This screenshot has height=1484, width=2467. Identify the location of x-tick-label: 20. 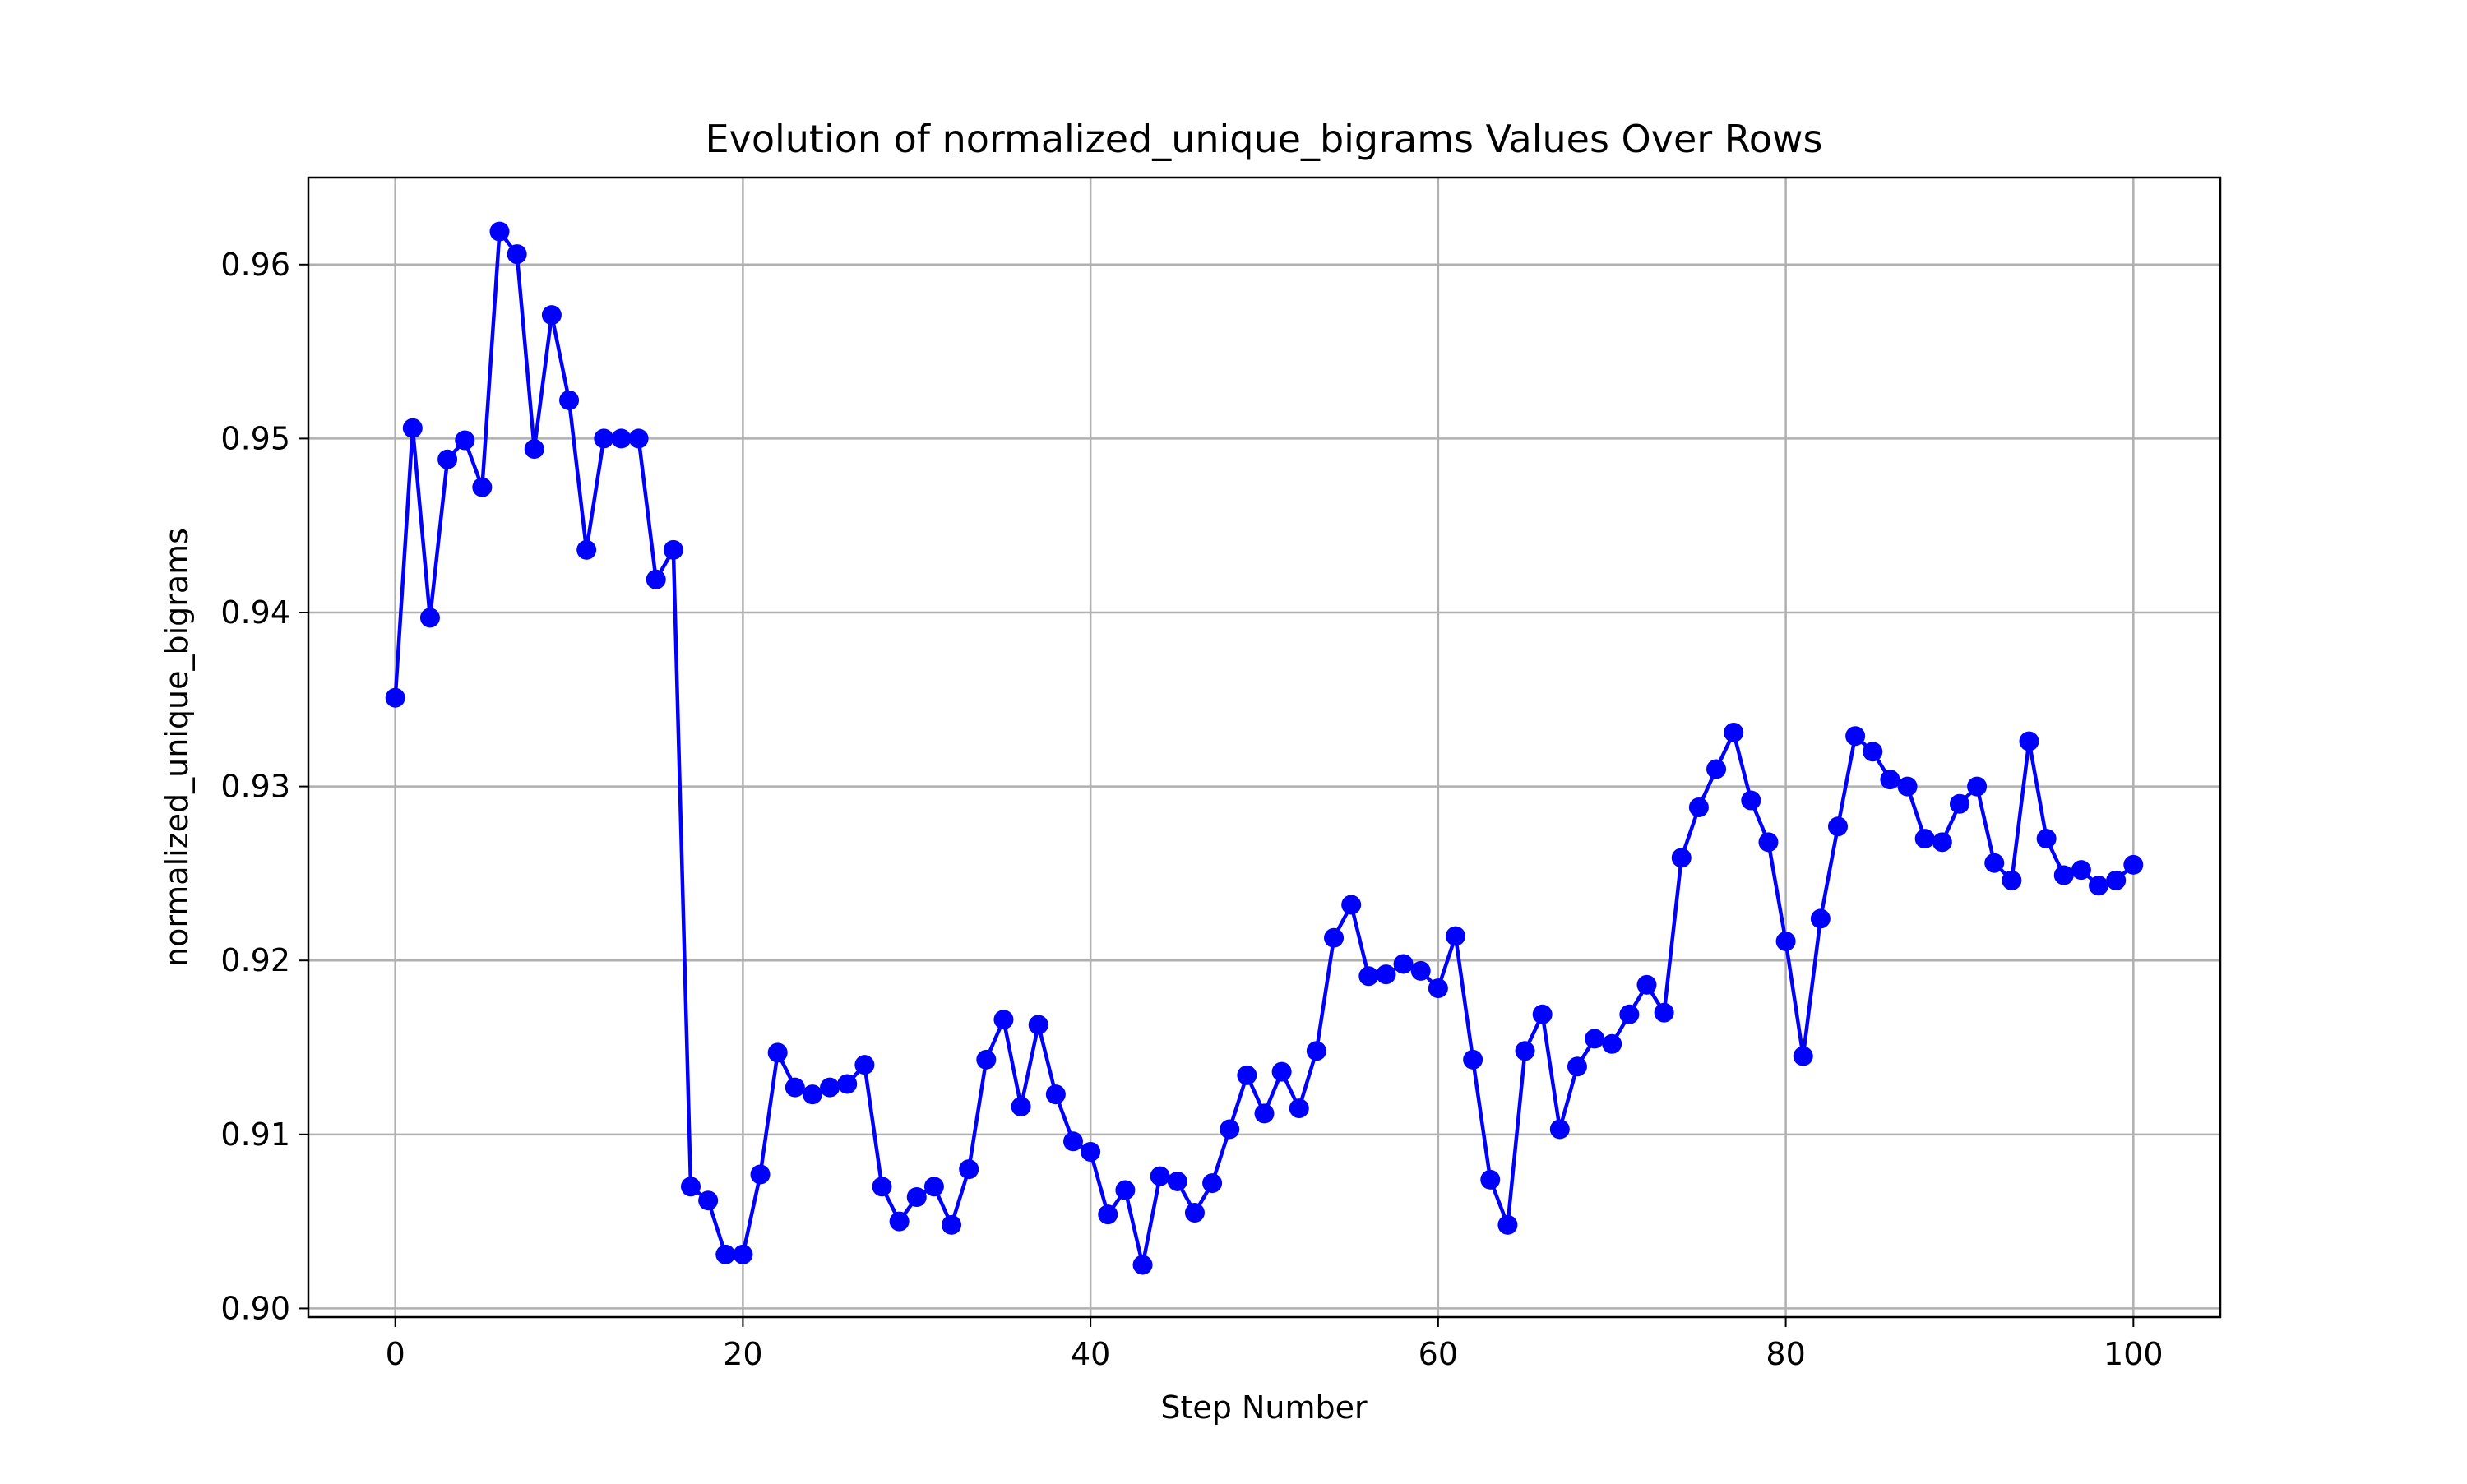
(742, 1354).